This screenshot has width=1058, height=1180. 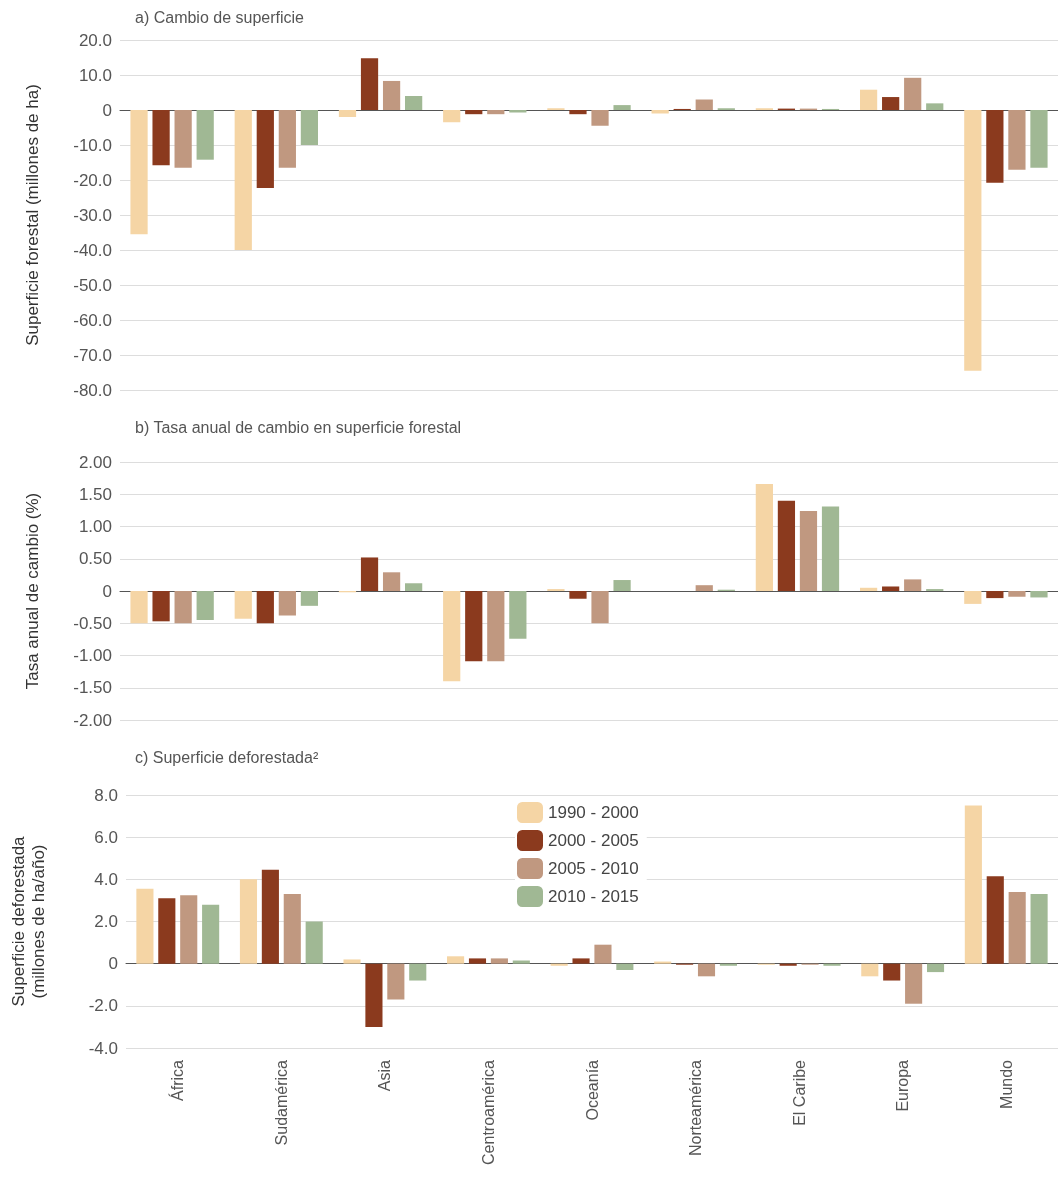 What do you see at coordinates (95, 559) in the screenshot?
I see `y-tick-label: 0.50` at bounding box center [95, 559].